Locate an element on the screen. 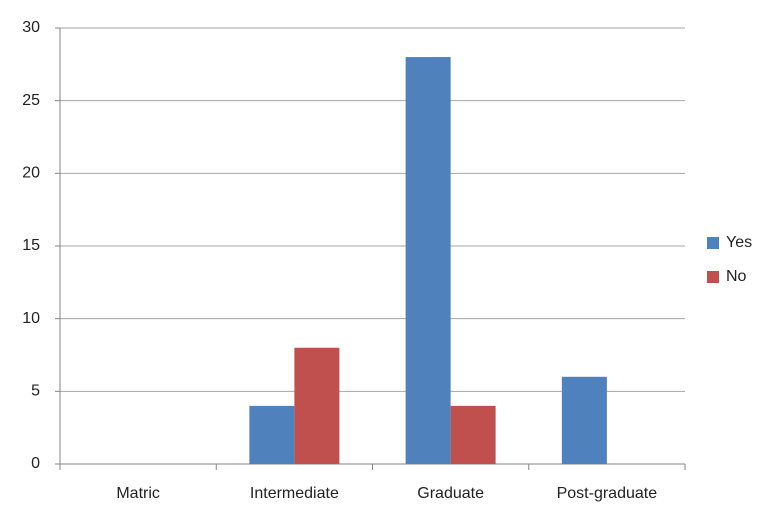  y-tick-label: 30 is located at coordinates (31, 27).